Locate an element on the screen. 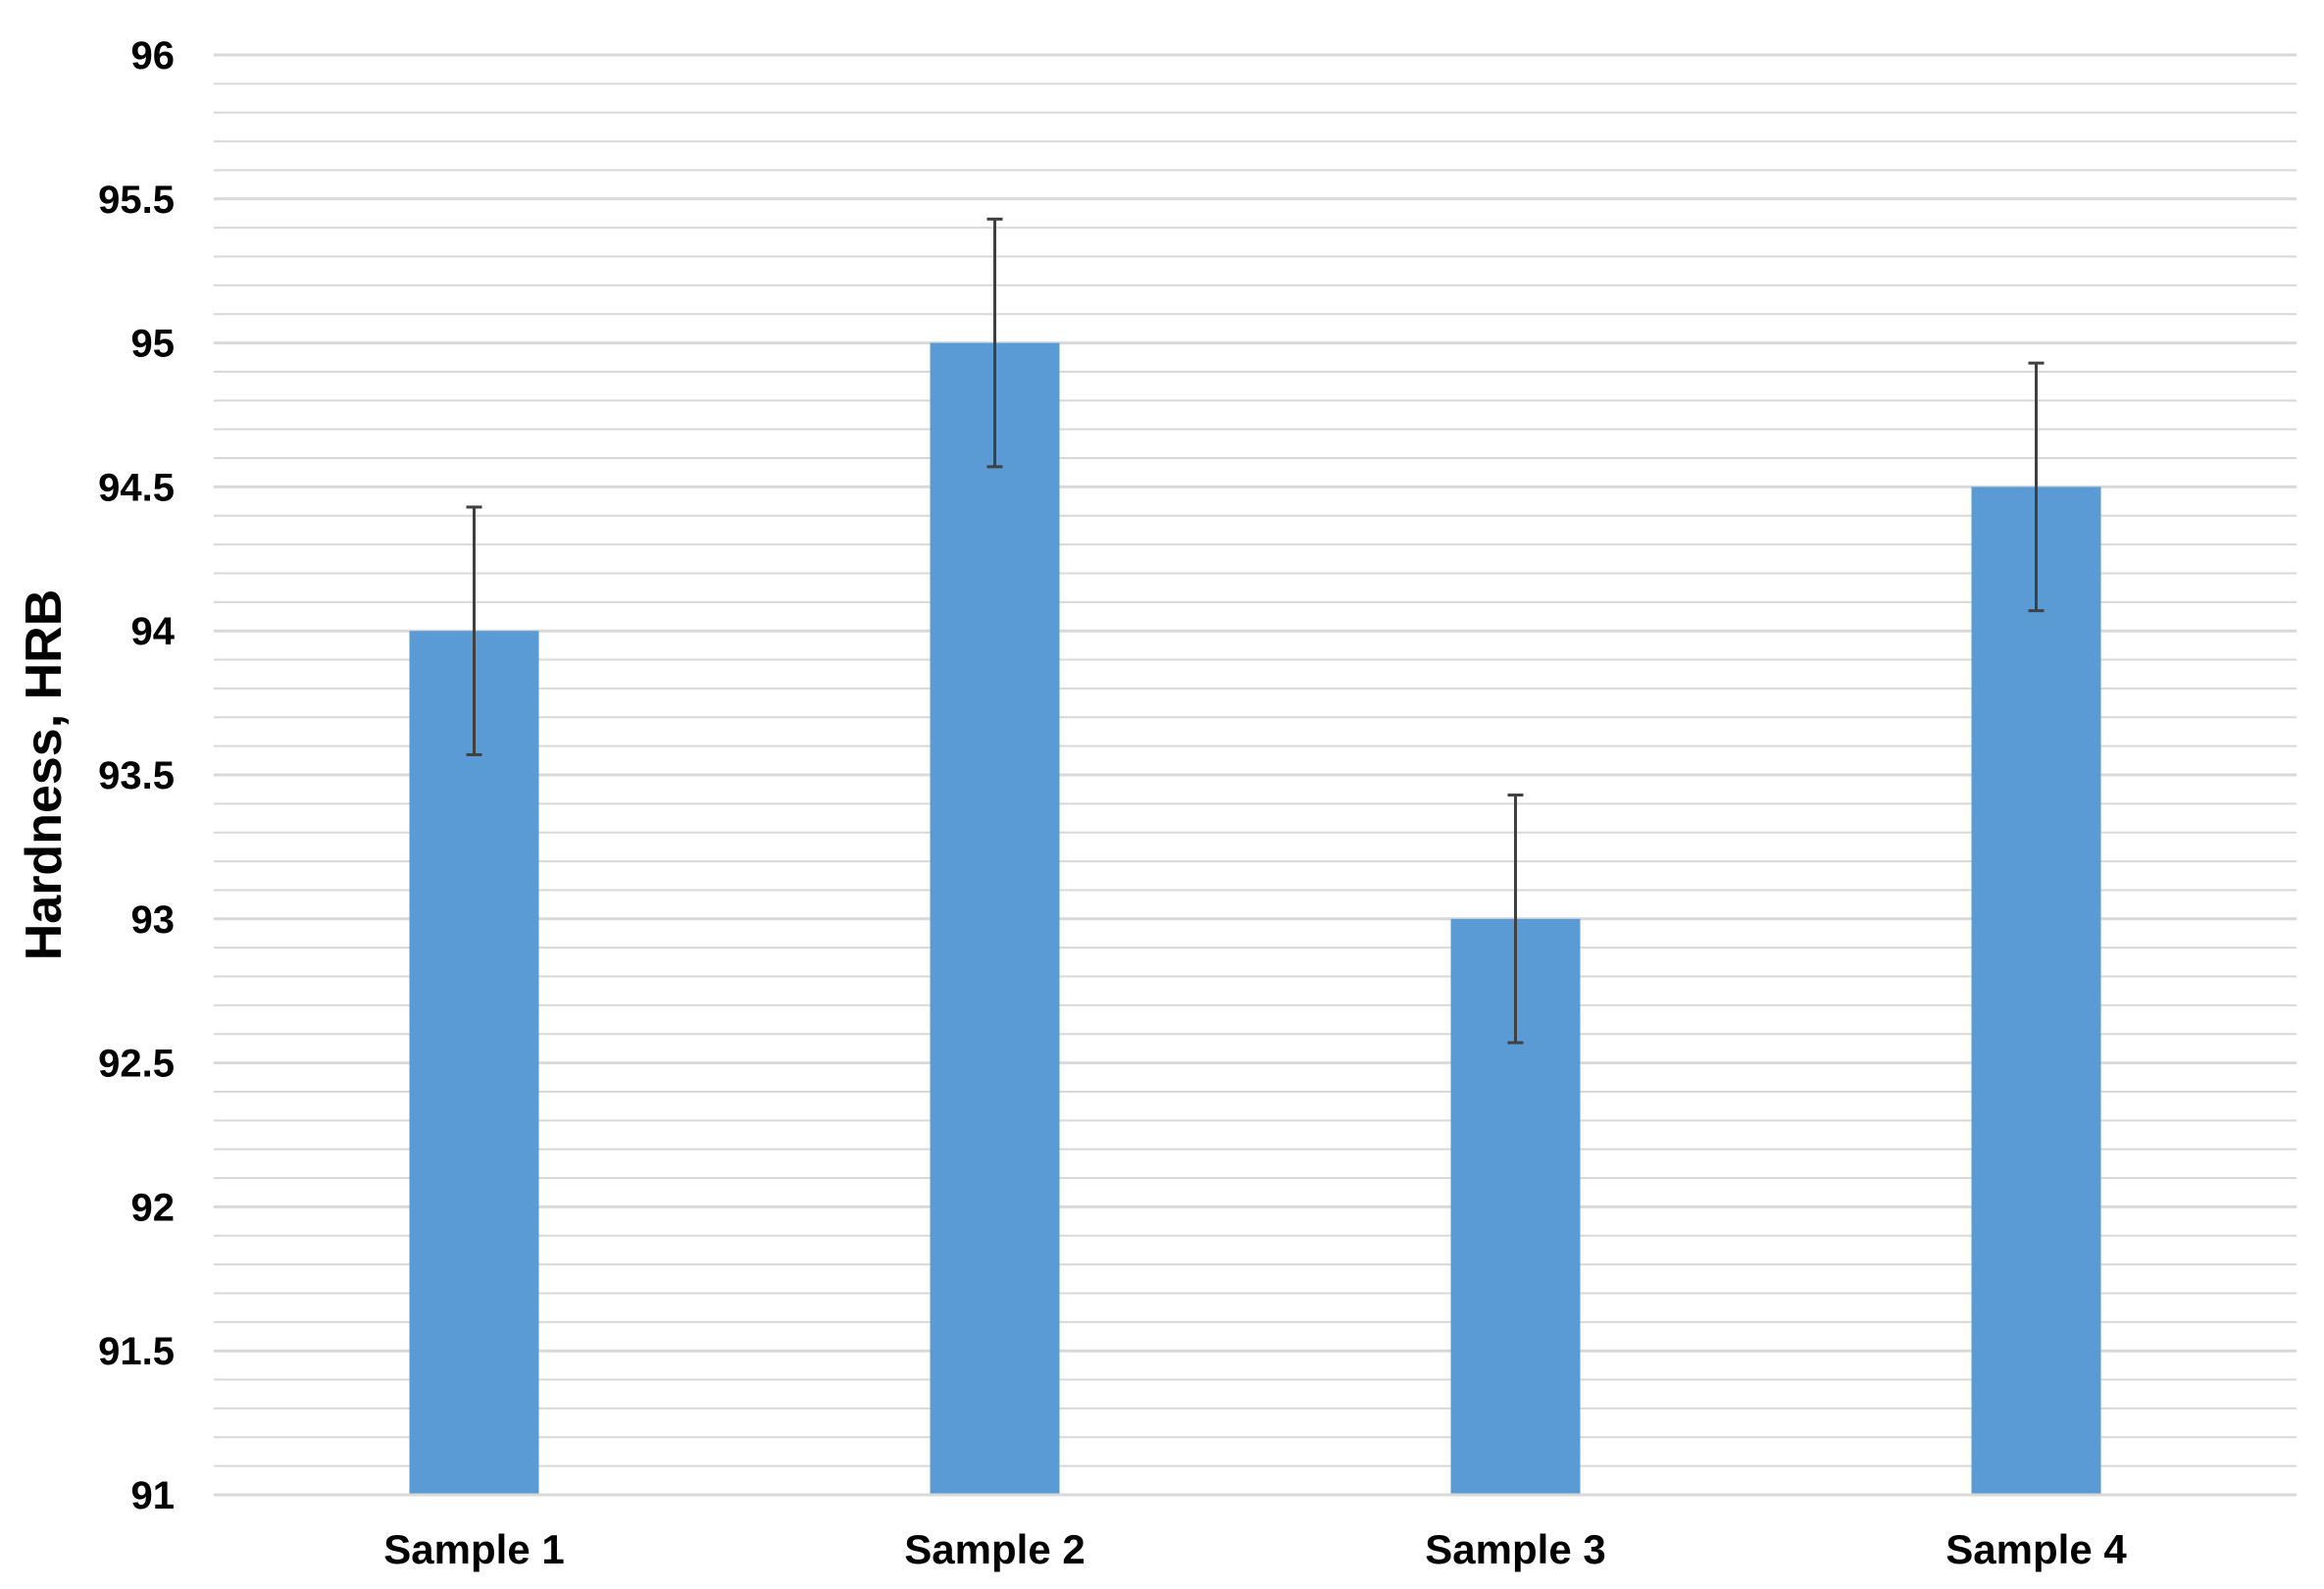 The width and height of the screenshot is (2324, 1589). x-category-label: Sample 4 is located at coordinates (2036, 1549).